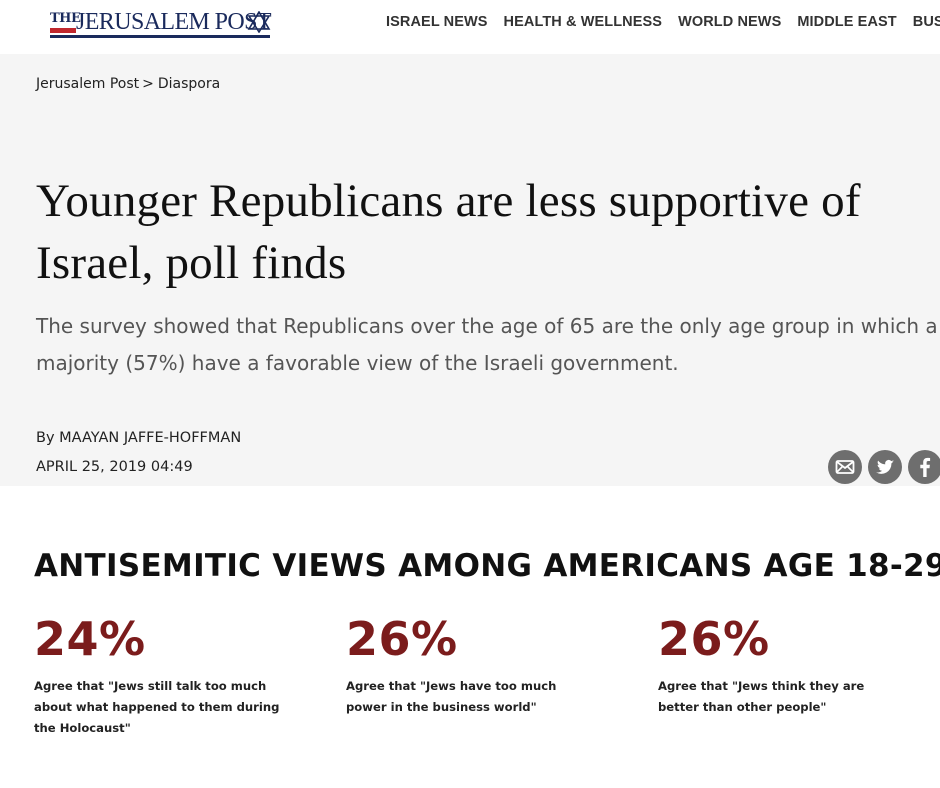  I want to click on byline: By MAAYAN JAFFE-HOFFMAN, so click(138, 438).